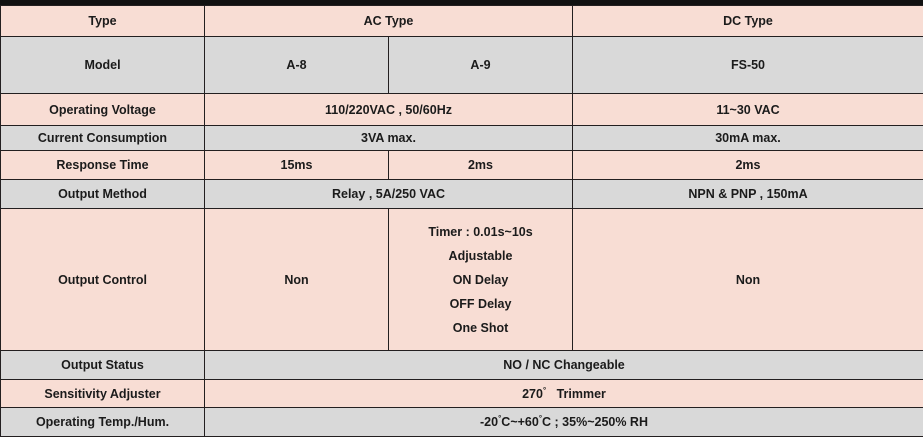 This screenshot has width=923, height=437. Describe the element at coordinates (103, 194) in the screenshot. I see `row-label-output-method: Output Method` at that location.